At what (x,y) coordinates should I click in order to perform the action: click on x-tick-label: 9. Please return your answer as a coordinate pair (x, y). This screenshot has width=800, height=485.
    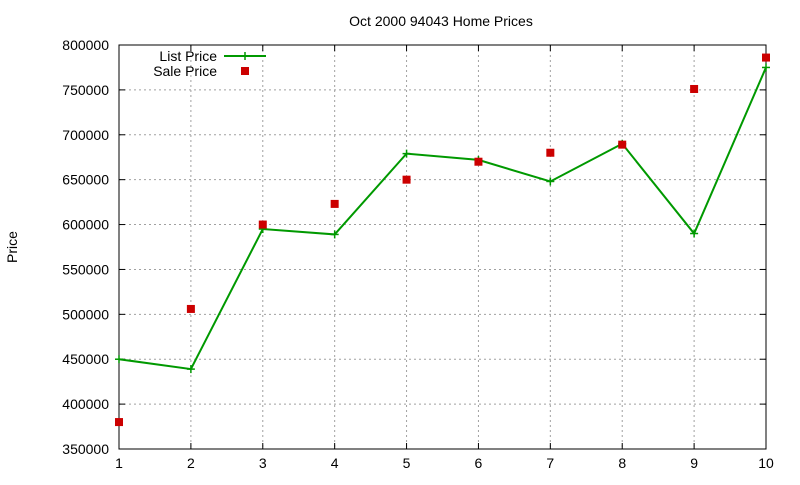
    Looking at the image, I should click on (694, 463).